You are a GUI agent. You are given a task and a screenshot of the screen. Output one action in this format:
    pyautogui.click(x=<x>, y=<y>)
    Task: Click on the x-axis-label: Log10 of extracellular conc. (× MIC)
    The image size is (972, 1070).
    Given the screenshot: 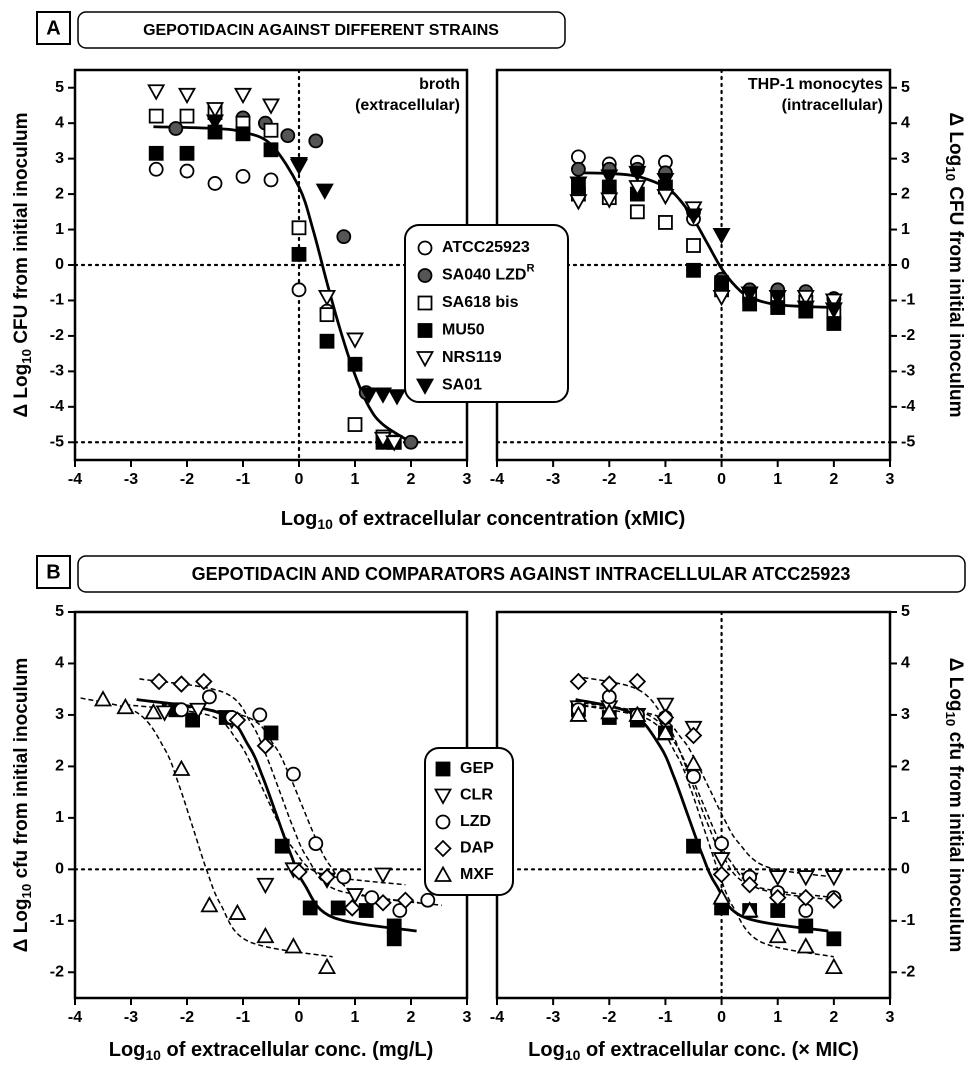 What is the action you would take?
    pyautogui.click(x=693, y=1050)
    